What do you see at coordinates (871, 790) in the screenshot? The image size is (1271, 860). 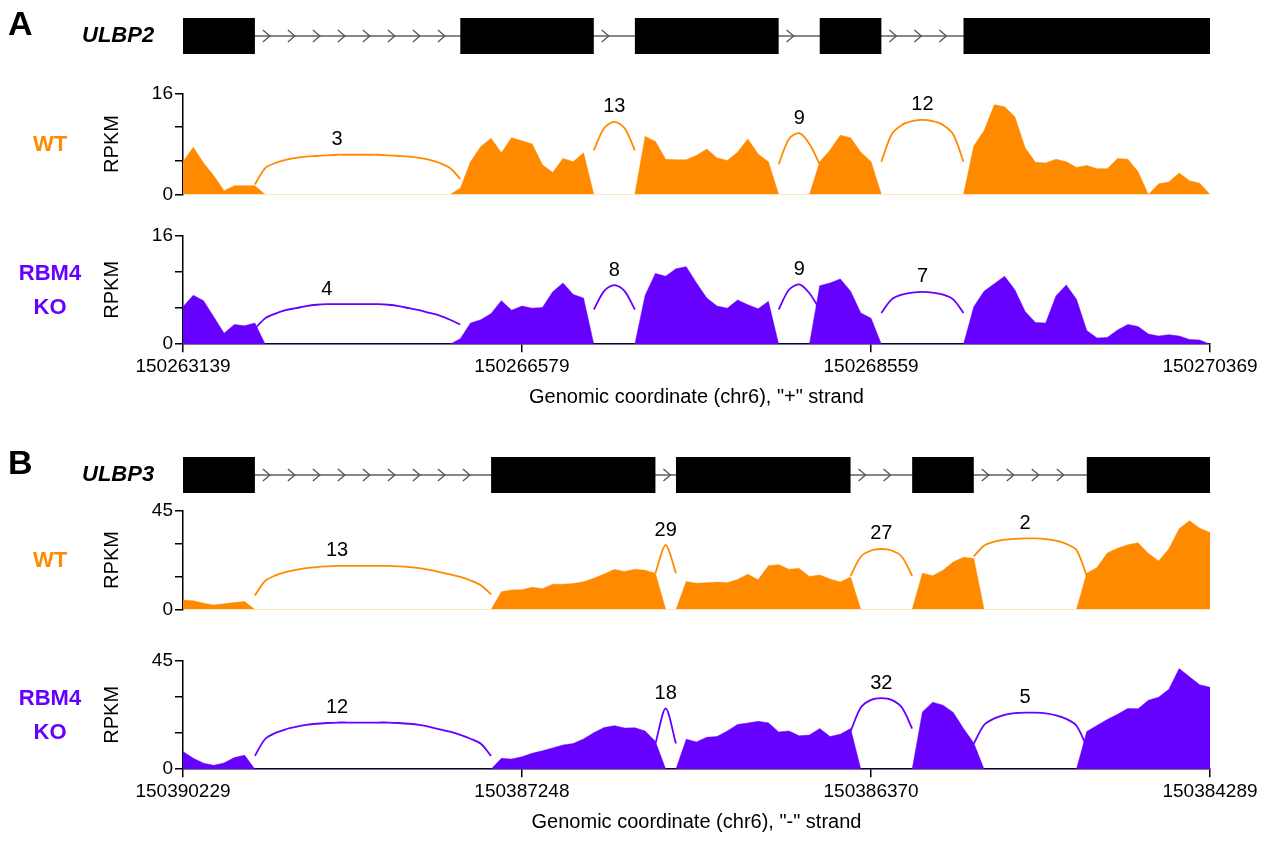 I see `x-tick-label: 150386370` at bounding box center [871, 790].